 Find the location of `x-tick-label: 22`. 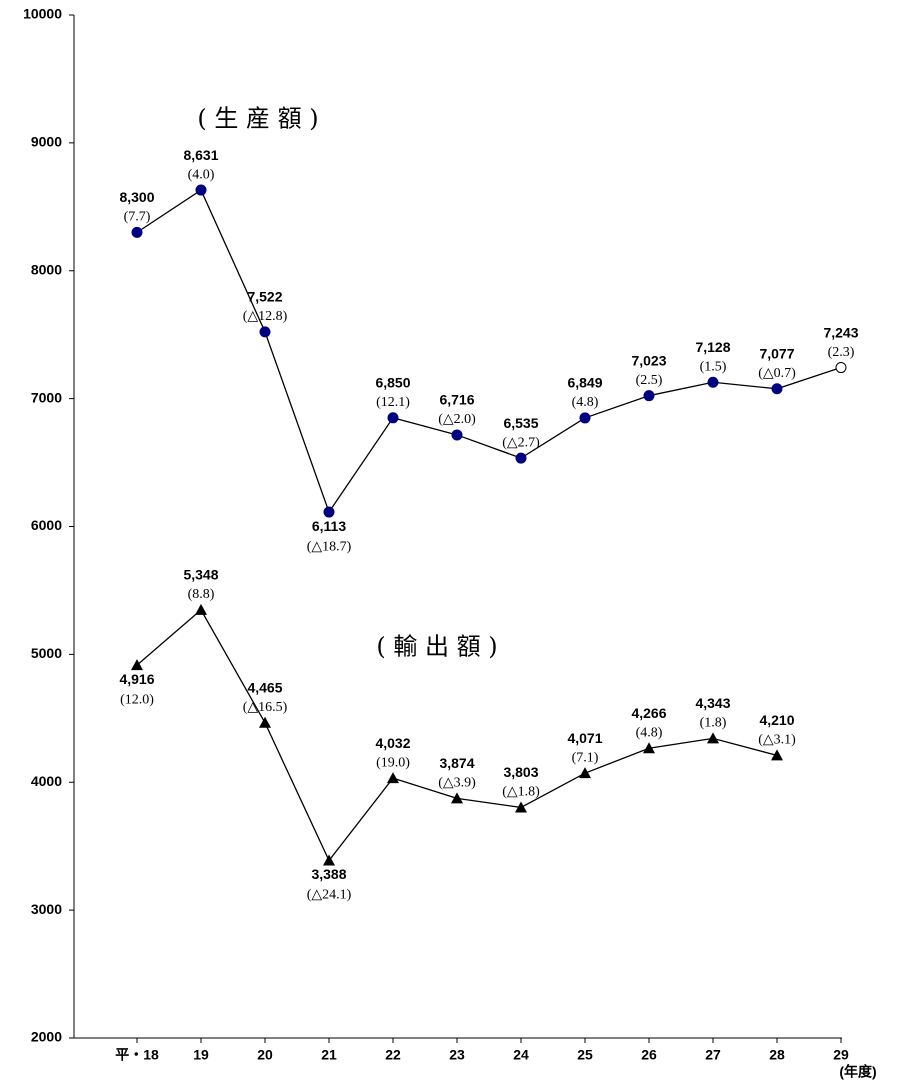

x-tick-label: 22 is located at coordinates (393, 1055).